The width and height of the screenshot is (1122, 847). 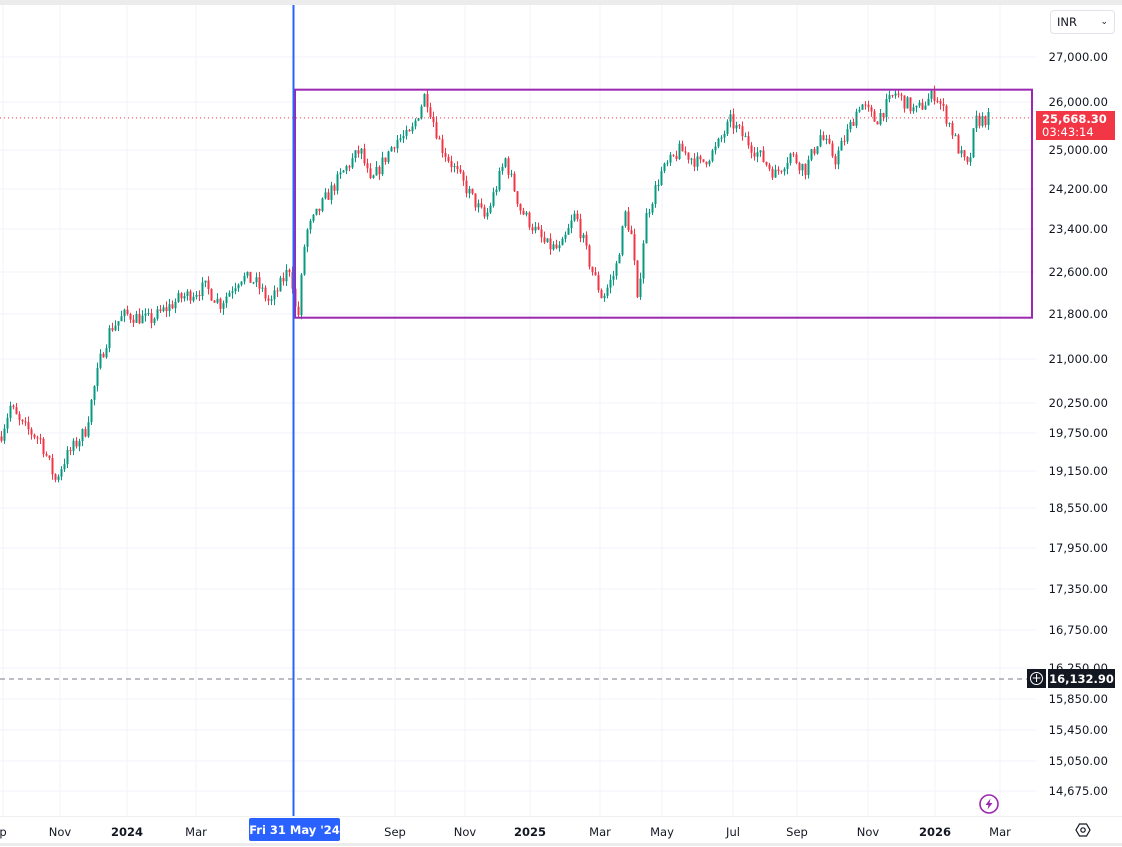 What do you see at coordinates (561, 844) in the screenshot?
I see `bottom-border` at bounding box center [561, 844].